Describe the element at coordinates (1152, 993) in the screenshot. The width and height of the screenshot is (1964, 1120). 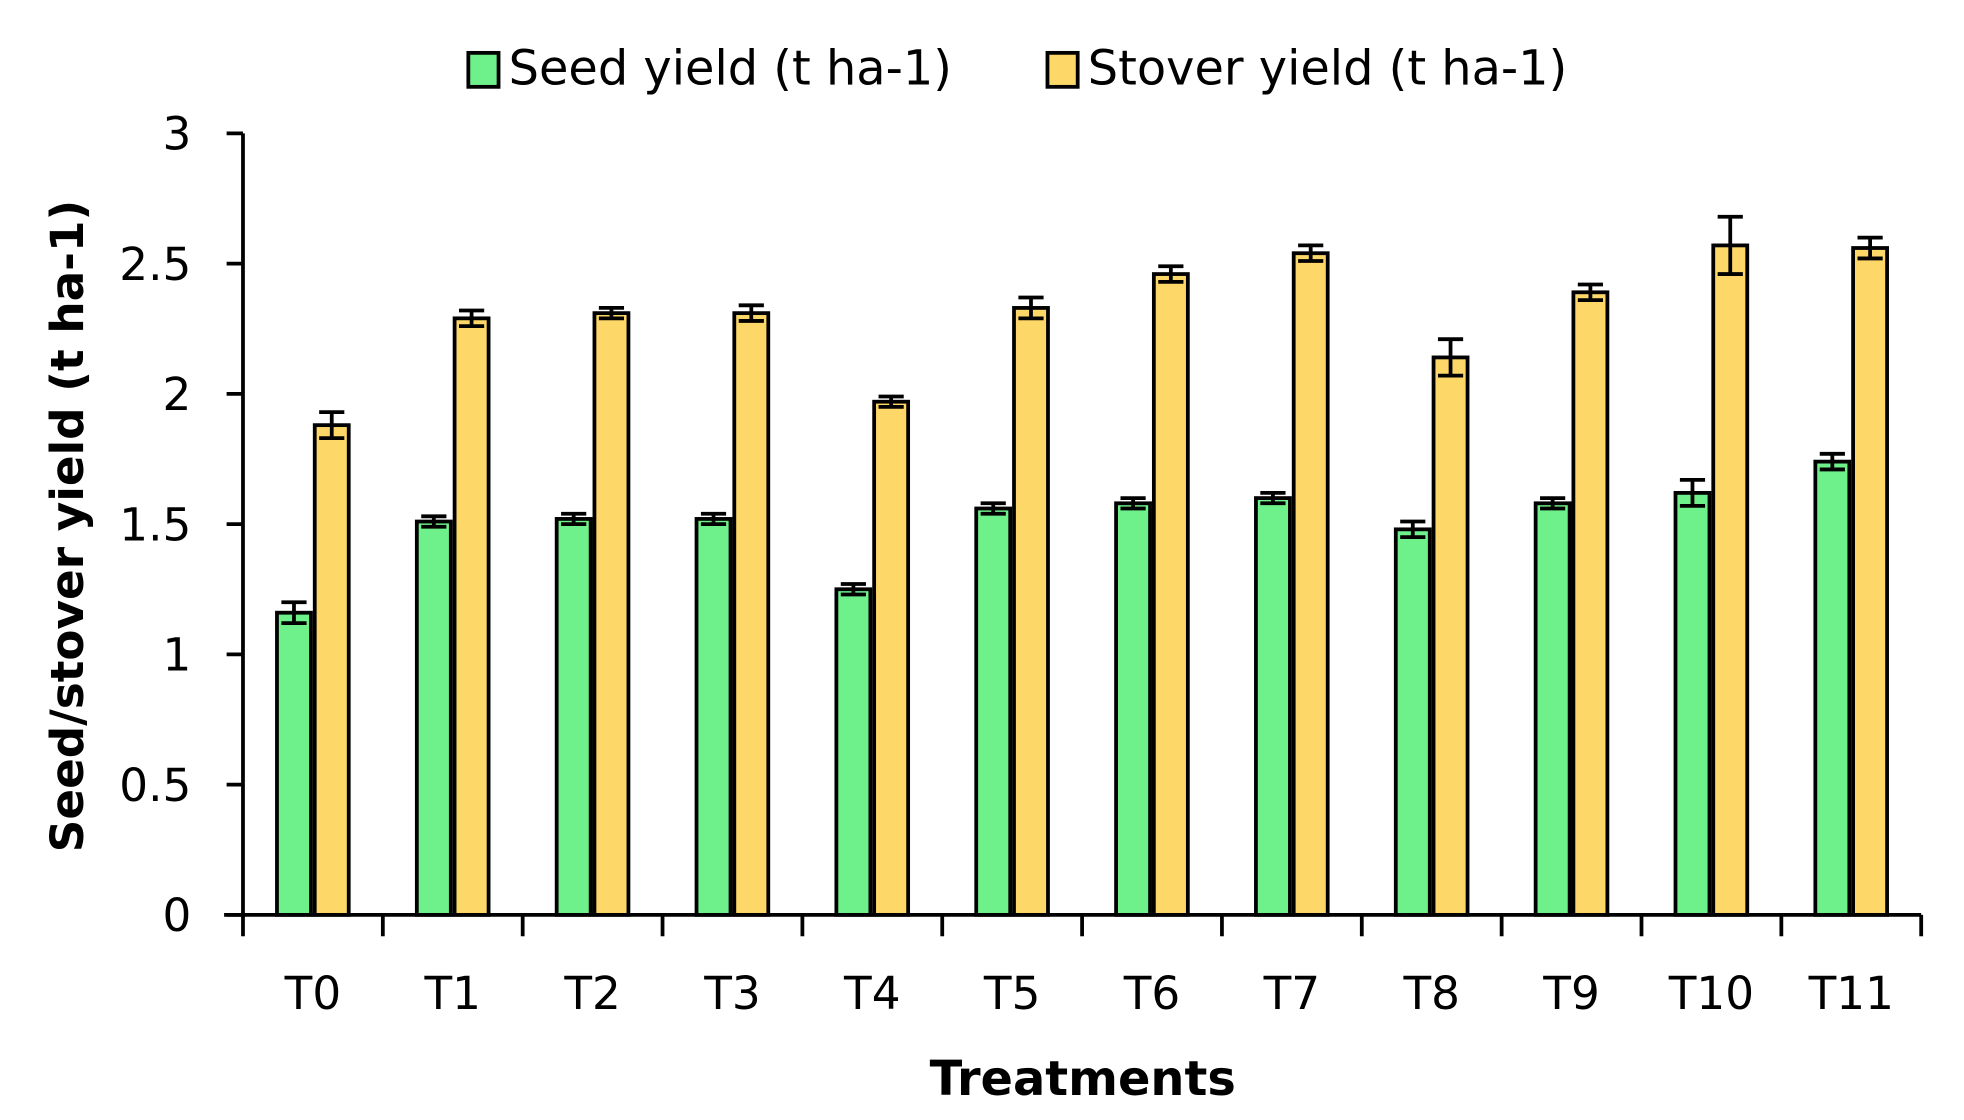
I see `x-tick-label: T6` at that location.